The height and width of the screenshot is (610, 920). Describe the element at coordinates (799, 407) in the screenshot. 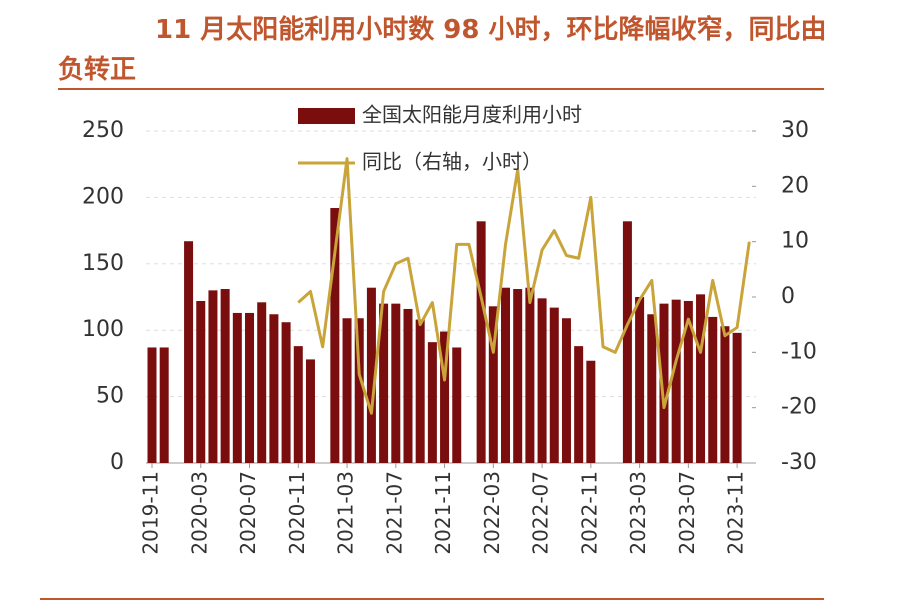

I see `y2-tick-label: -20` at that location.